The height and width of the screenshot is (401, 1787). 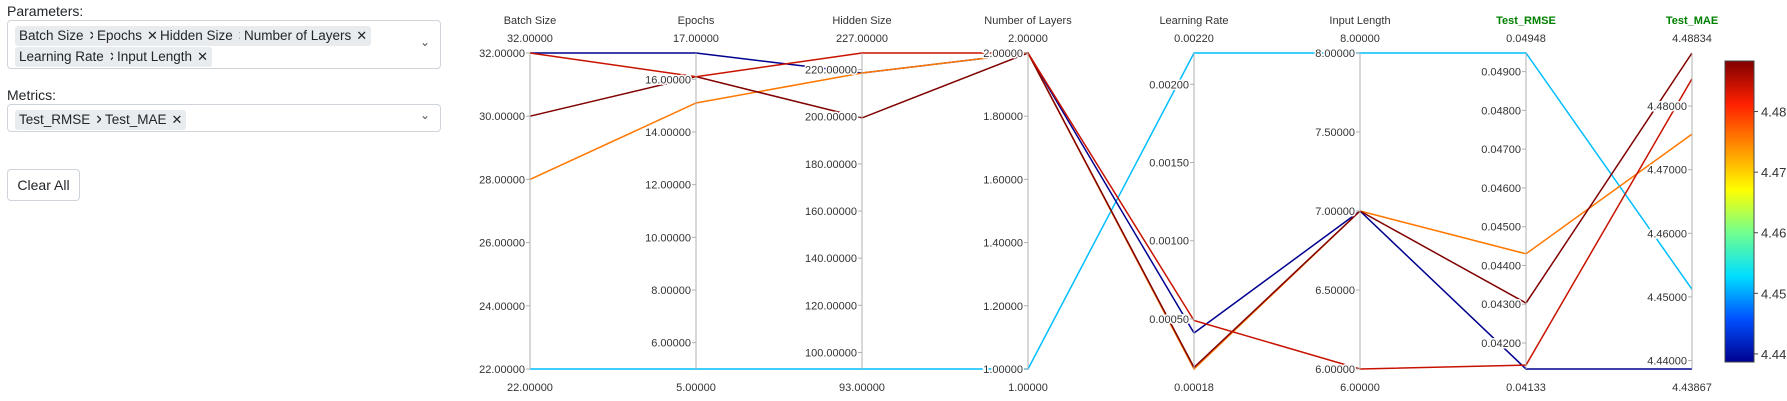 I want to click on axis-title: Test_RMSE, so click(x=1526, y=21).